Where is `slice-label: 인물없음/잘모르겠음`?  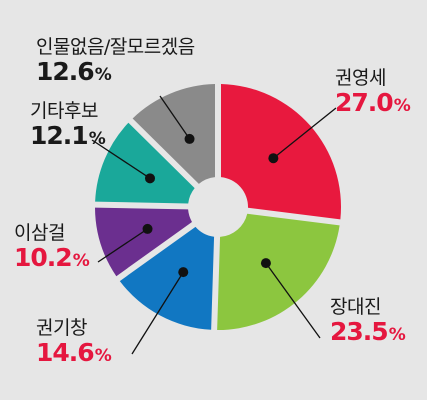 slice-label: 인물없음/잘모르겠음 is located at coordinates (115, 47).